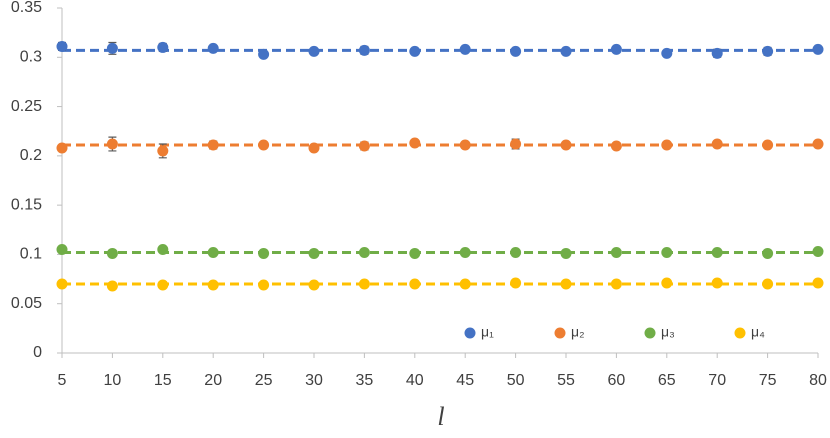 The height and width of the screenshot is (438, 830). What do you see at coordinates (818, 380) in the screenshot?
I see `x-tick-label: 80` at bounding box center [818, 380].